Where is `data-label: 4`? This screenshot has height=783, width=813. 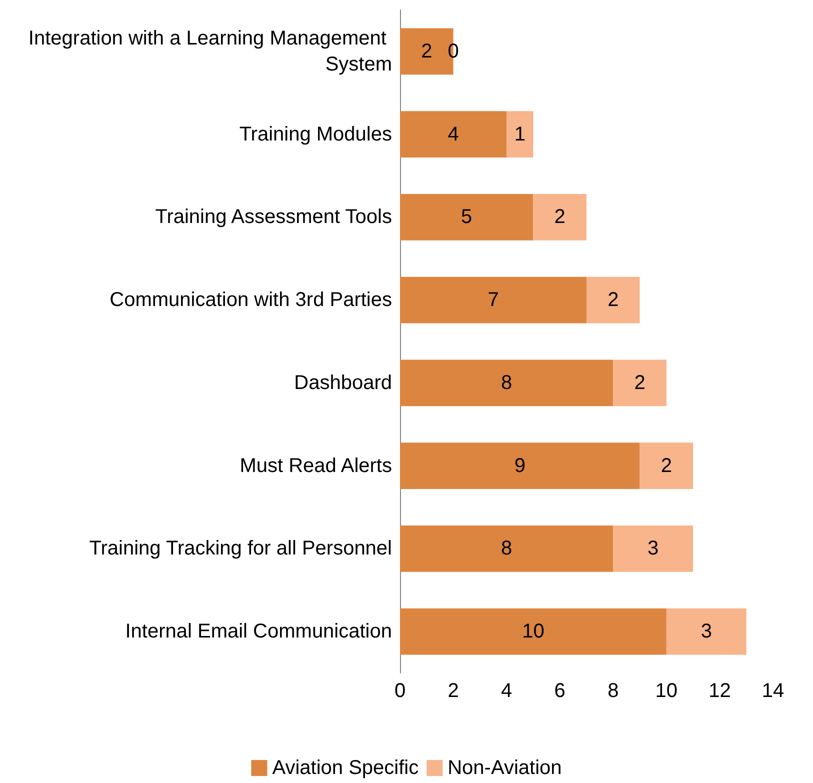 data-label: 4 is located at coordinates (453, 134).